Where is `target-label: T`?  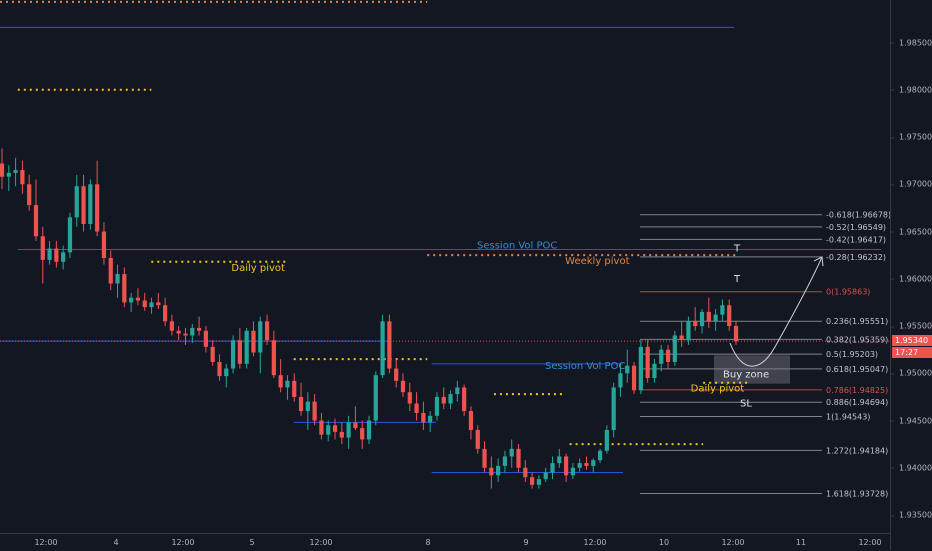 target-label: T is located at coordinates (737, 249).